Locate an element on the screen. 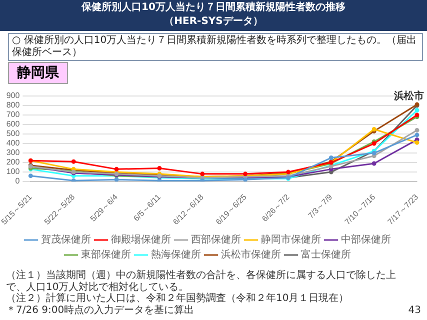 This screenshot has width=427, height=320. y-tick-label: 200 is located at coordinates (13, 162).